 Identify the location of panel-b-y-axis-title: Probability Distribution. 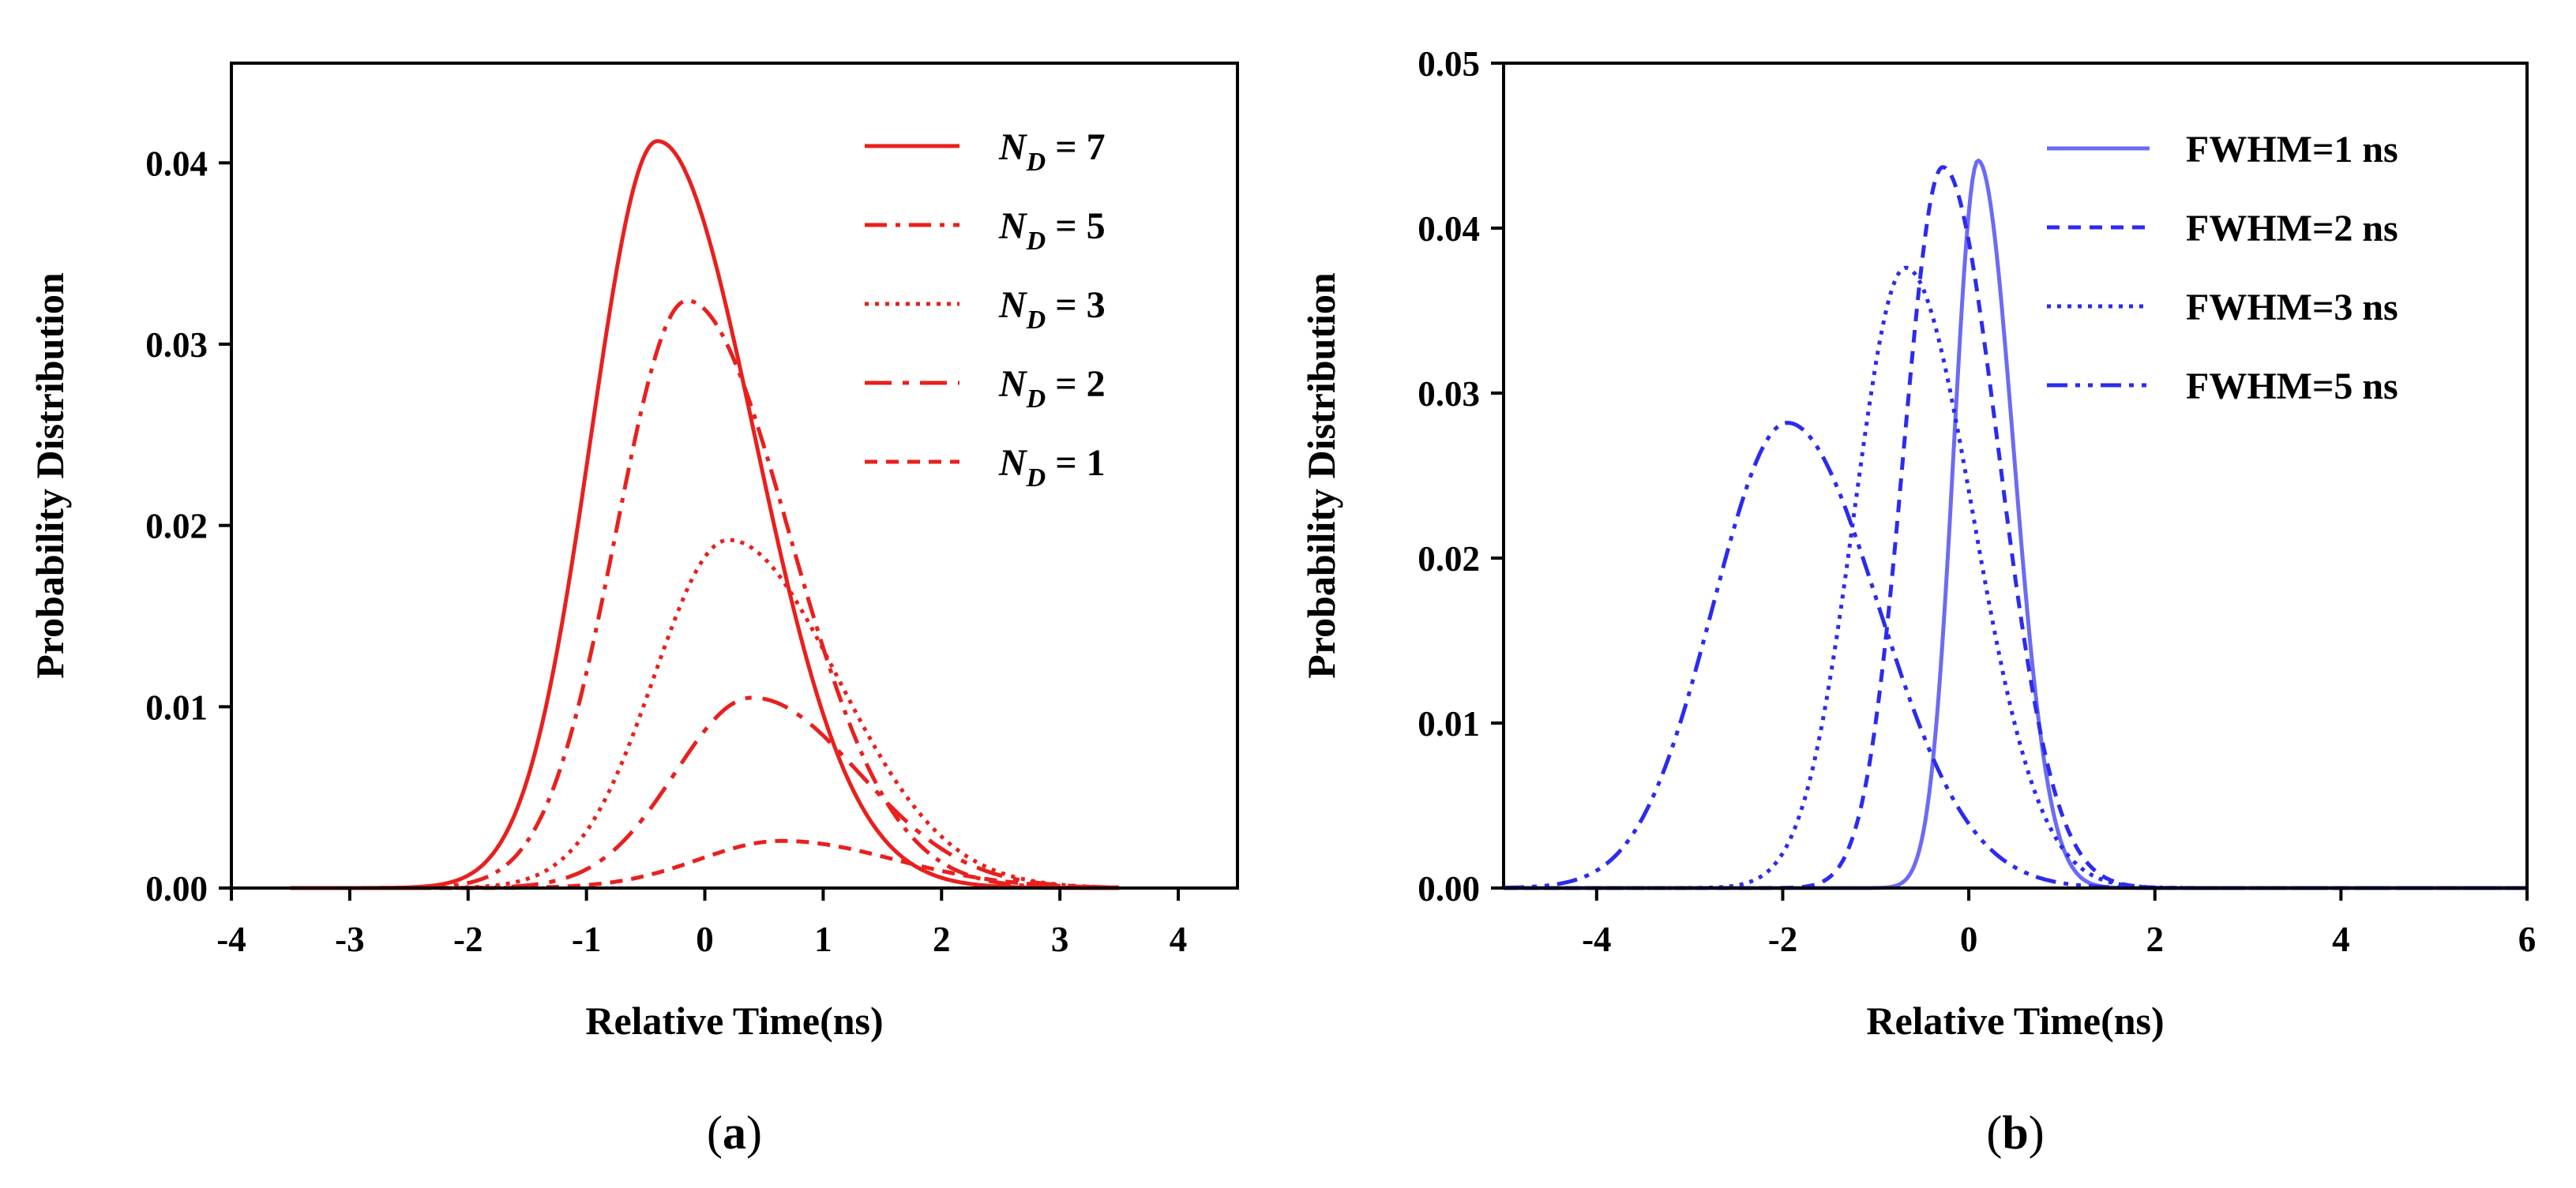
(1321, 476).